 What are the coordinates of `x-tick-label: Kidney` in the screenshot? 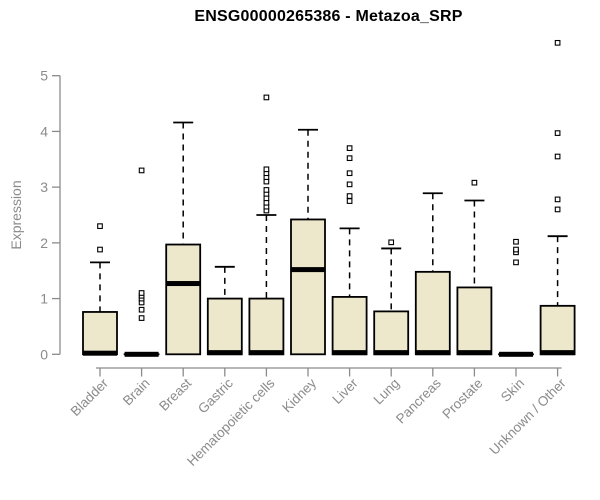 It's located at (299, 395).